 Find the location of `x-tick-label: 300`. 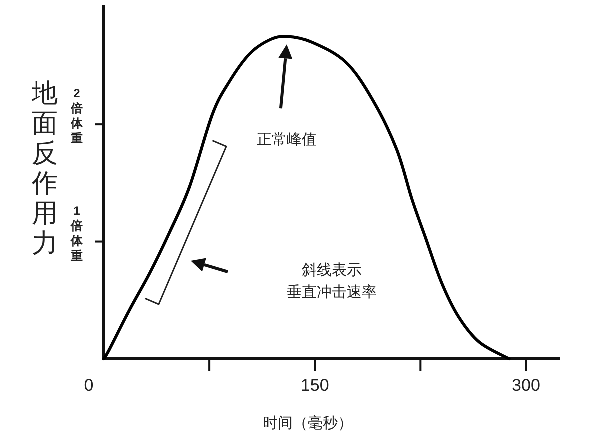

x-tick-label: 300 is located at coordinates (526, 385).